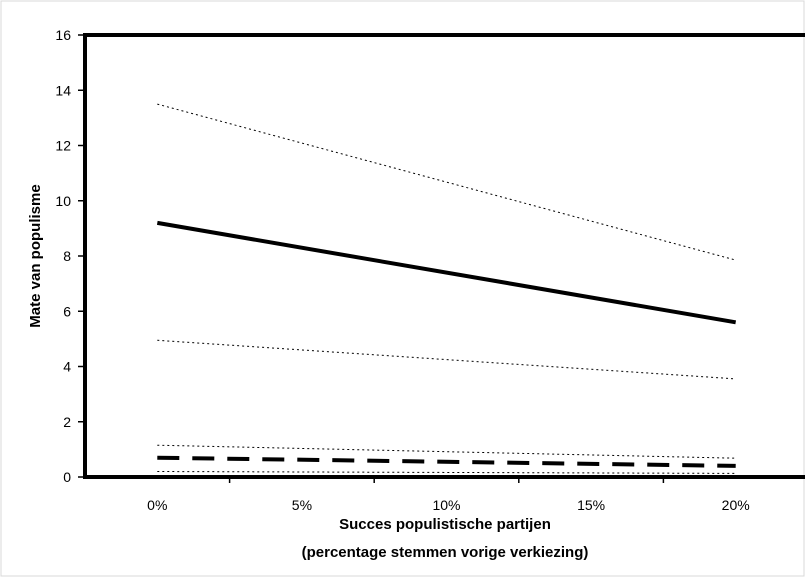 The image size is (805, 577). What do you see at coordinates (157, 505) in the screenshot?
I see `x-tick-label: 0%` at bounding box center [157, 505].